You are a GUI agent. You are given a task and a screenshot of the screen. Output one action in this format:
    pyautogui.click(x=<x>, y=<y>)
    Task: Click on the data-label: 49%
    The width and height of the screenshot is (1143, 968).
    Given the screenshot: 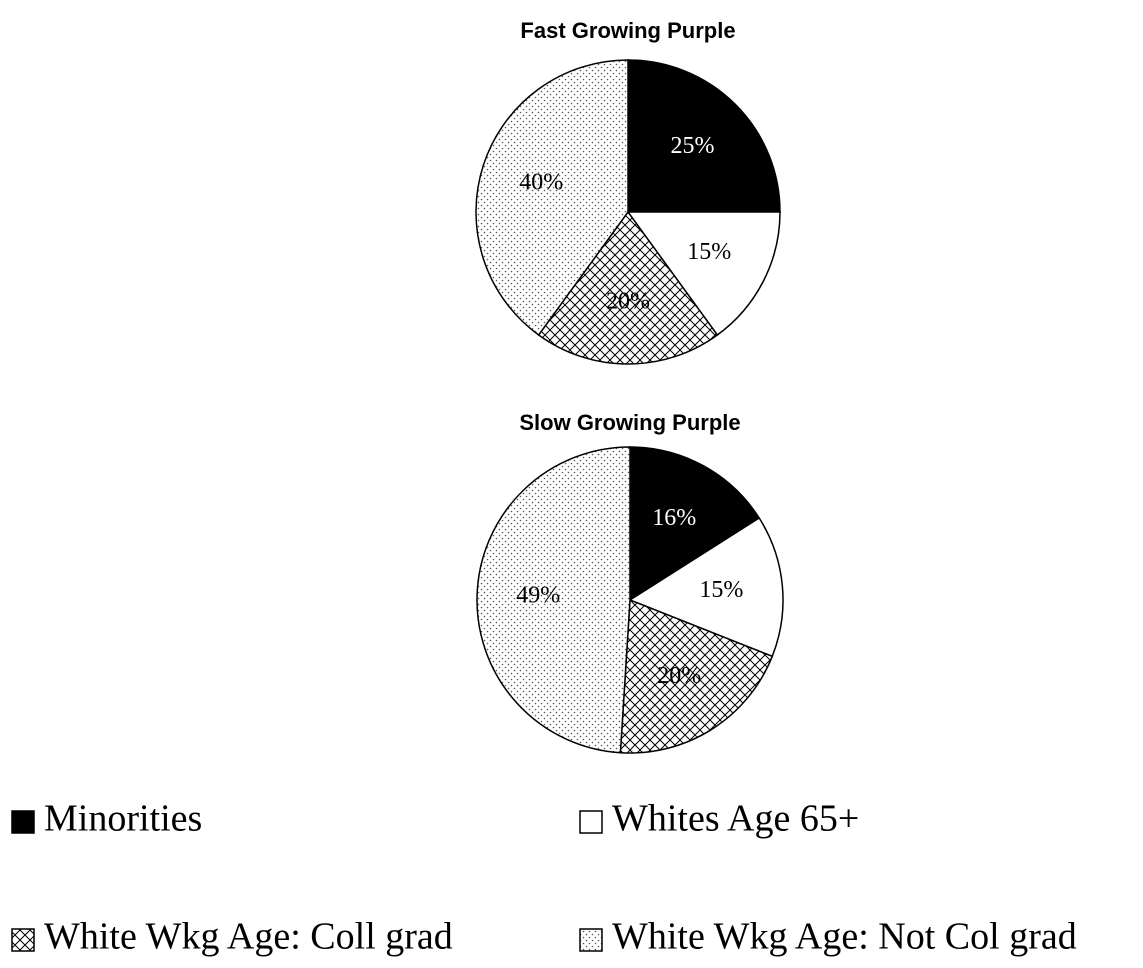 What is the action you would take?
    pyautogui.click(x=538, y=596)
    